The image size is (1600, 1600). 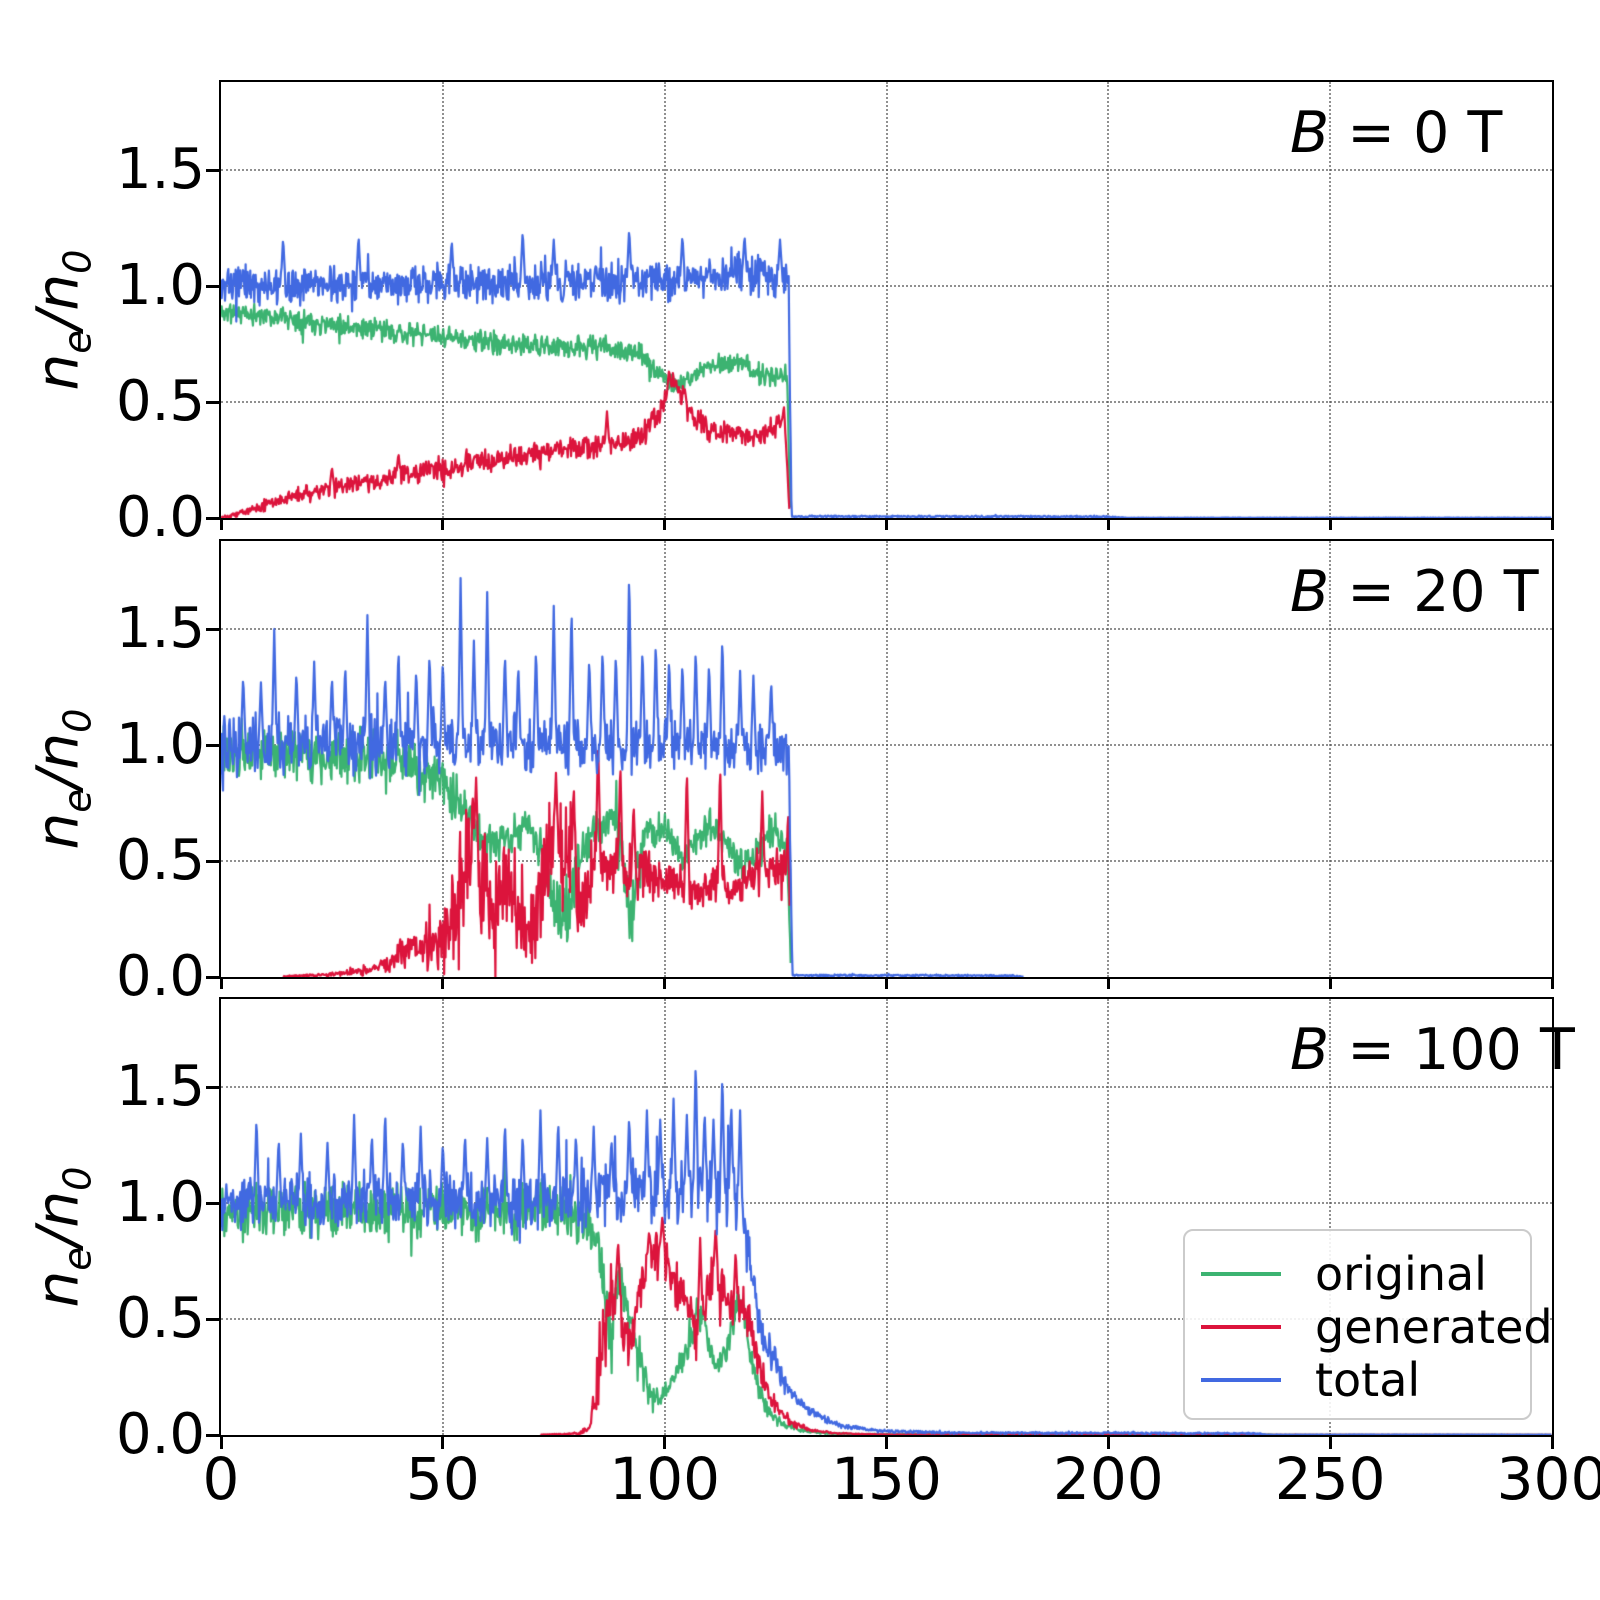 I want to click on legend-line-original, so click(x=1241, y=1274).